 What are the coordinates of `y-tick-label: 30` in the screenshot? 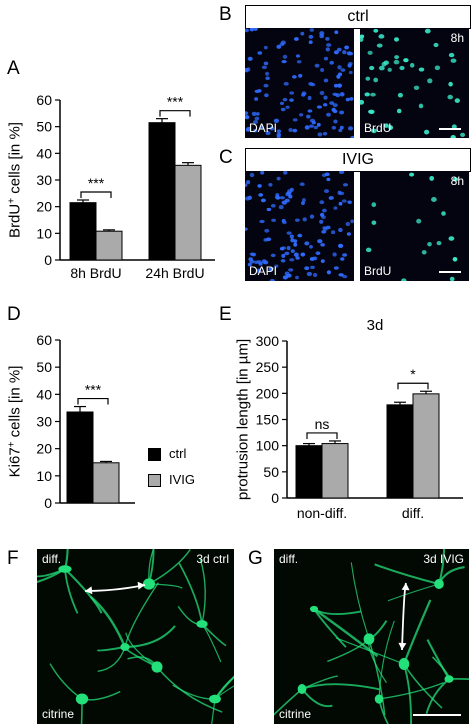 It's located at (44, 422).